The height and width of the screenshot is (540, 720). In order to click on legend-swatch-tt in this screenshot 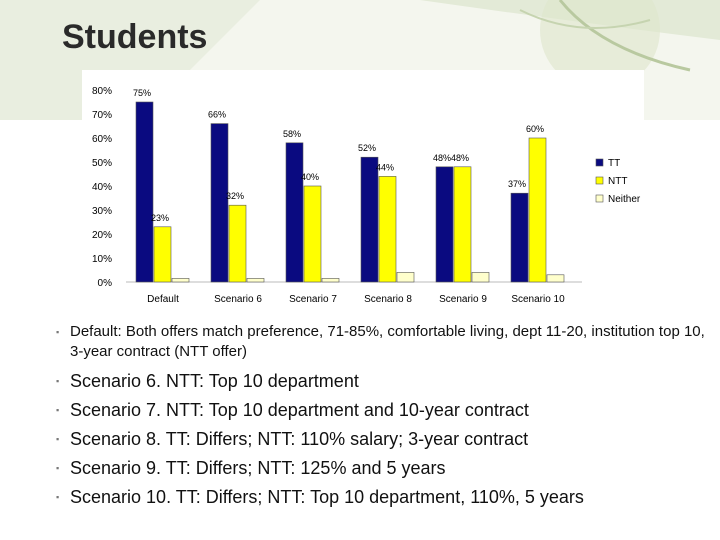, I will do `click(599, 162)`.